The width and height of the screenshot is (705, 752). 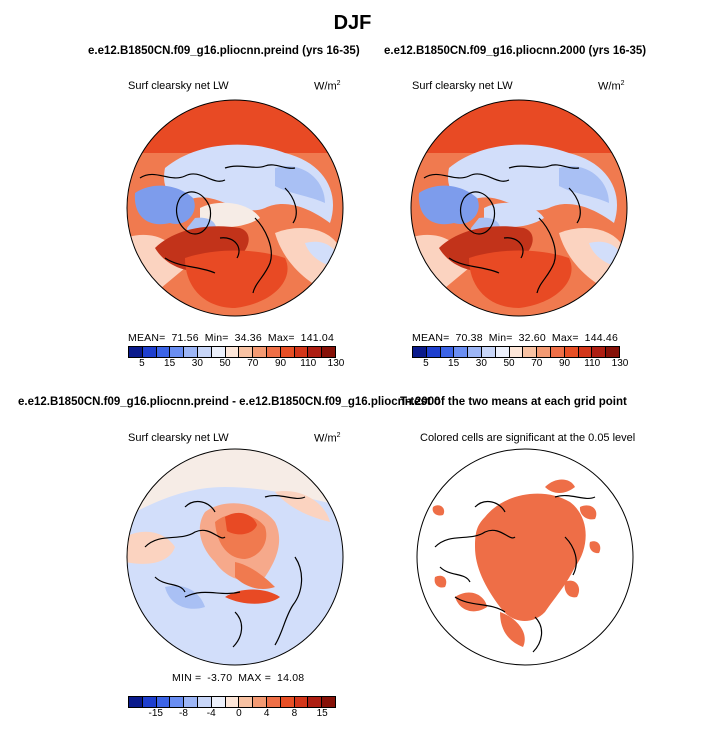 I want to click on colorbar-tick-label: -8, so click(x=183, y=713).